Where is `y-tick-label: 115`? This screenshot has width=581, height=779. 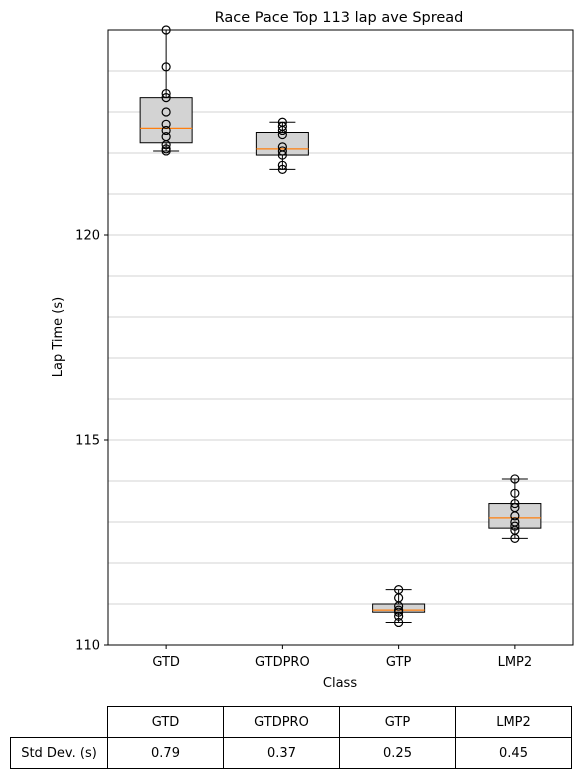 y-tick-label: 115 is located at coordinates (87, 441).